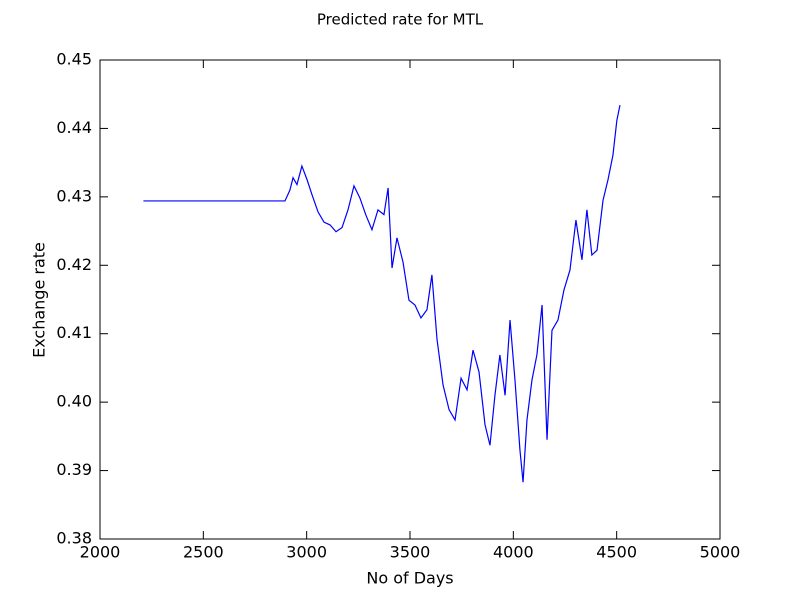  Describe the element at coordinates (410, 552) in the screenshot. I see `x-tick-label: 3500` at that location.